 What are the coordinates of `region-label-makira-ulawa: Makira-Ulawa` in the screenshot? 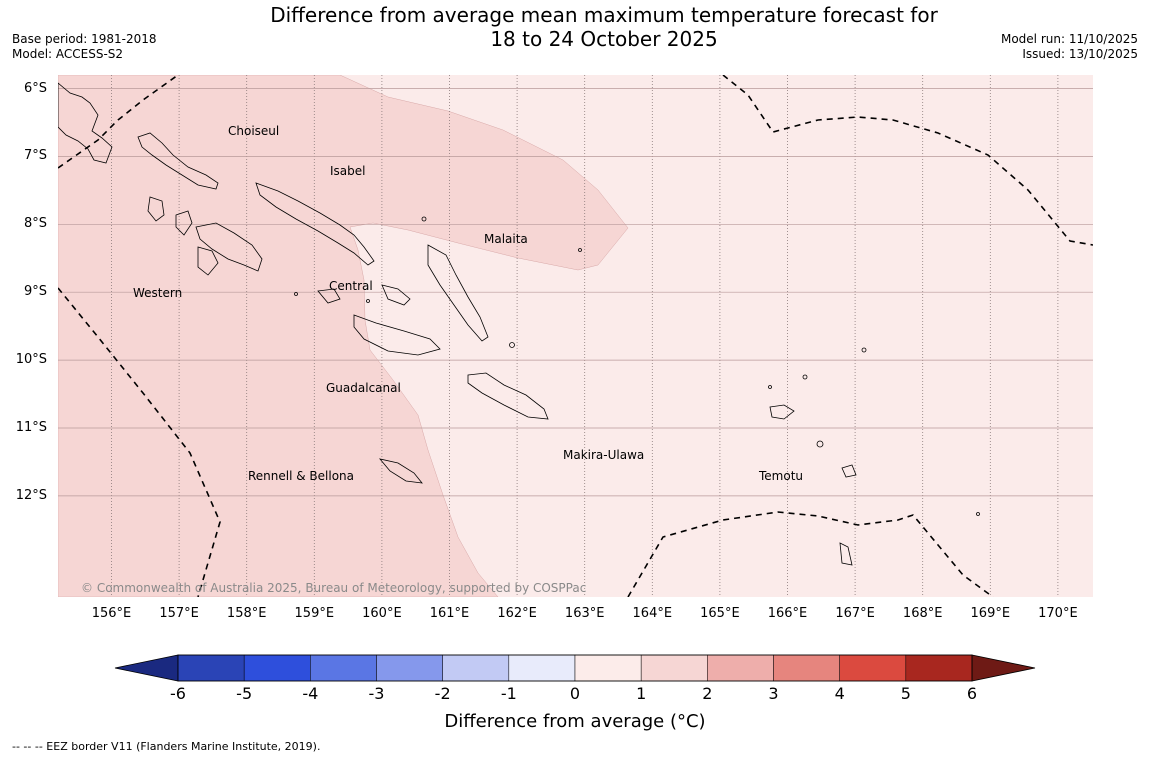 It's located at (603, 455).